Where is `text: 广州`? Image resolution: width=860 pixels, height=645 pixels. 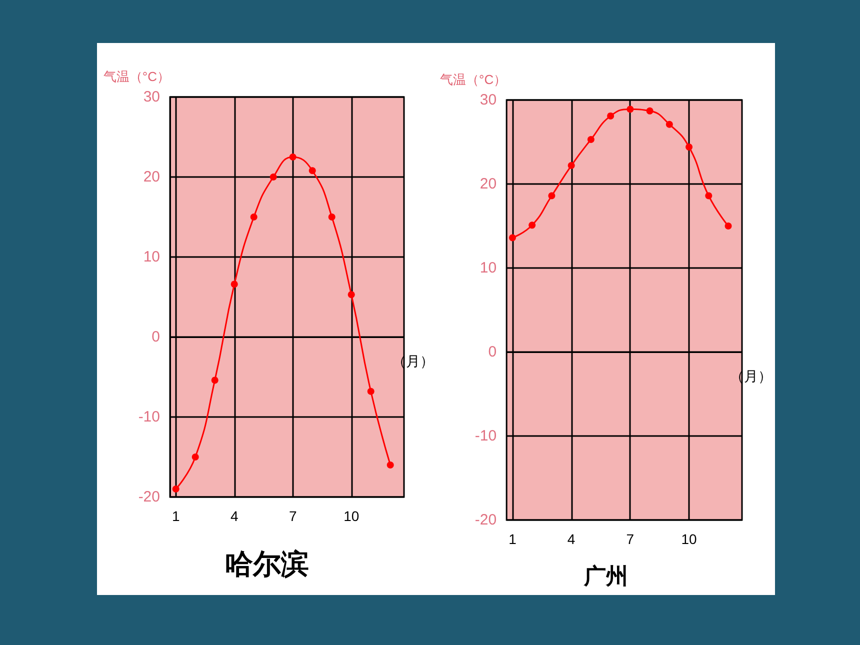 text: 广州 is located at coordinates (605, 577).